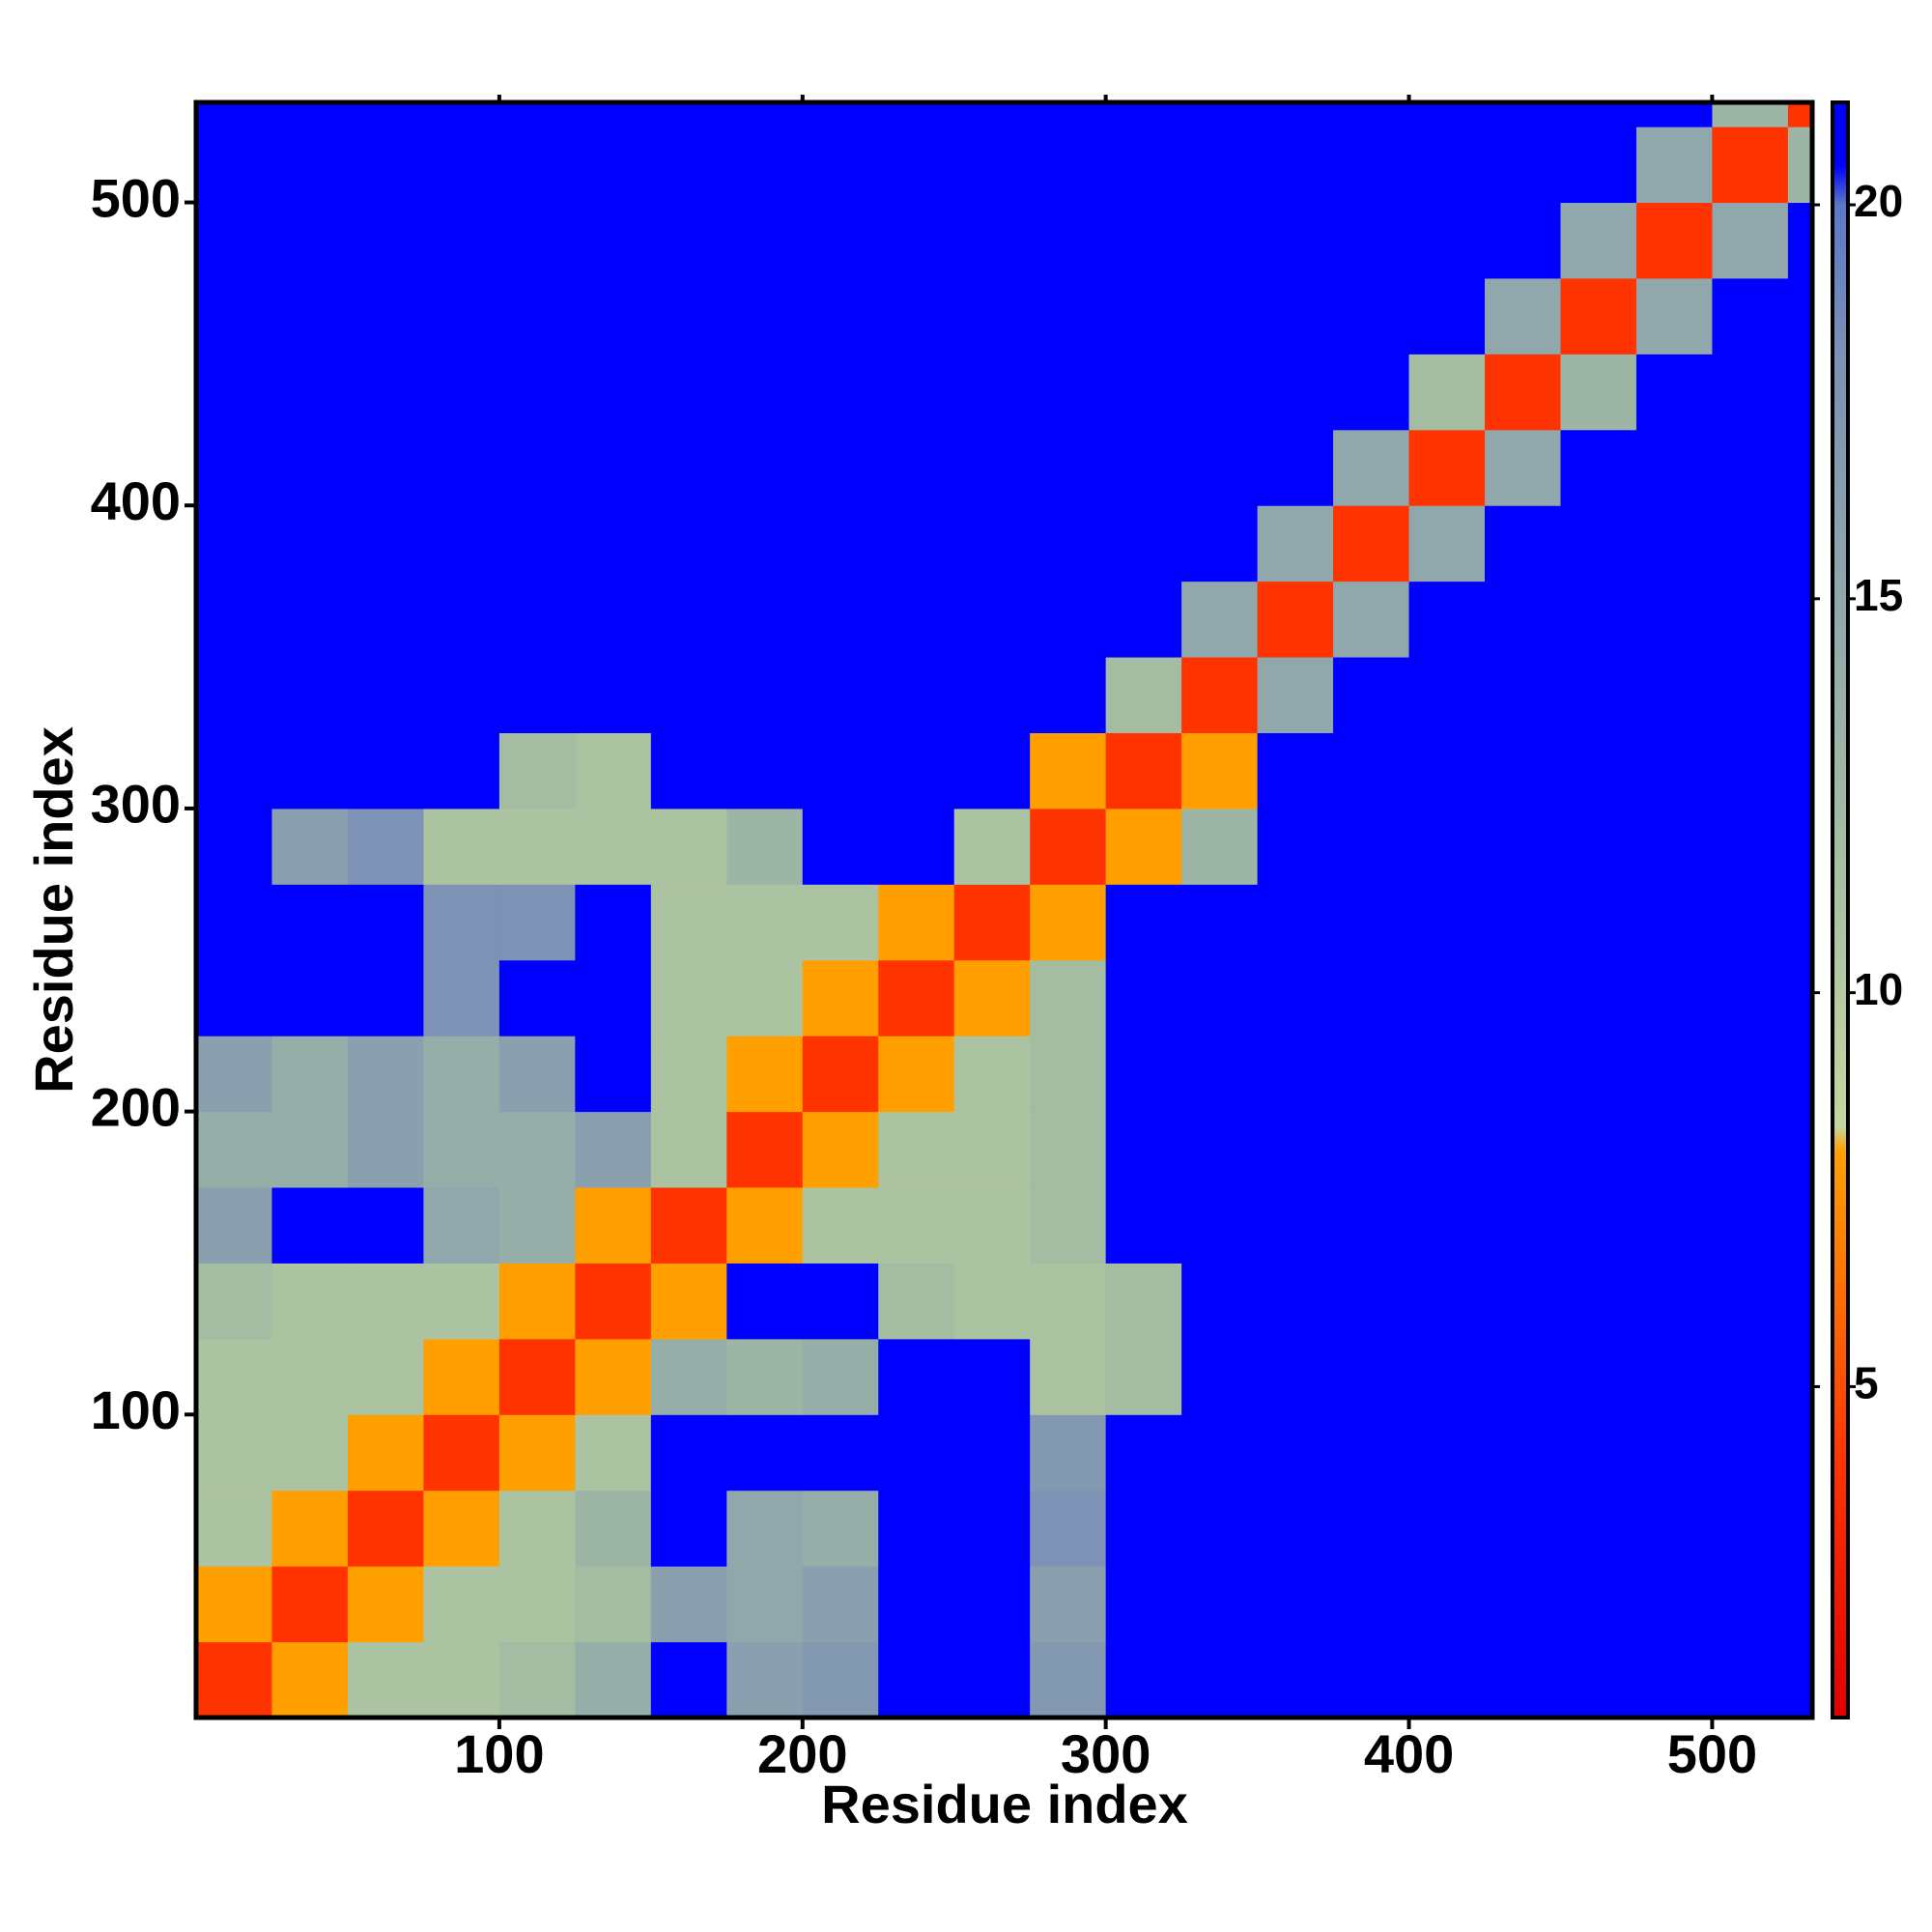 The height and width of the screenshot is (1932, 1932). I want to click on x-tick-label: 200, so click(802, 1753).